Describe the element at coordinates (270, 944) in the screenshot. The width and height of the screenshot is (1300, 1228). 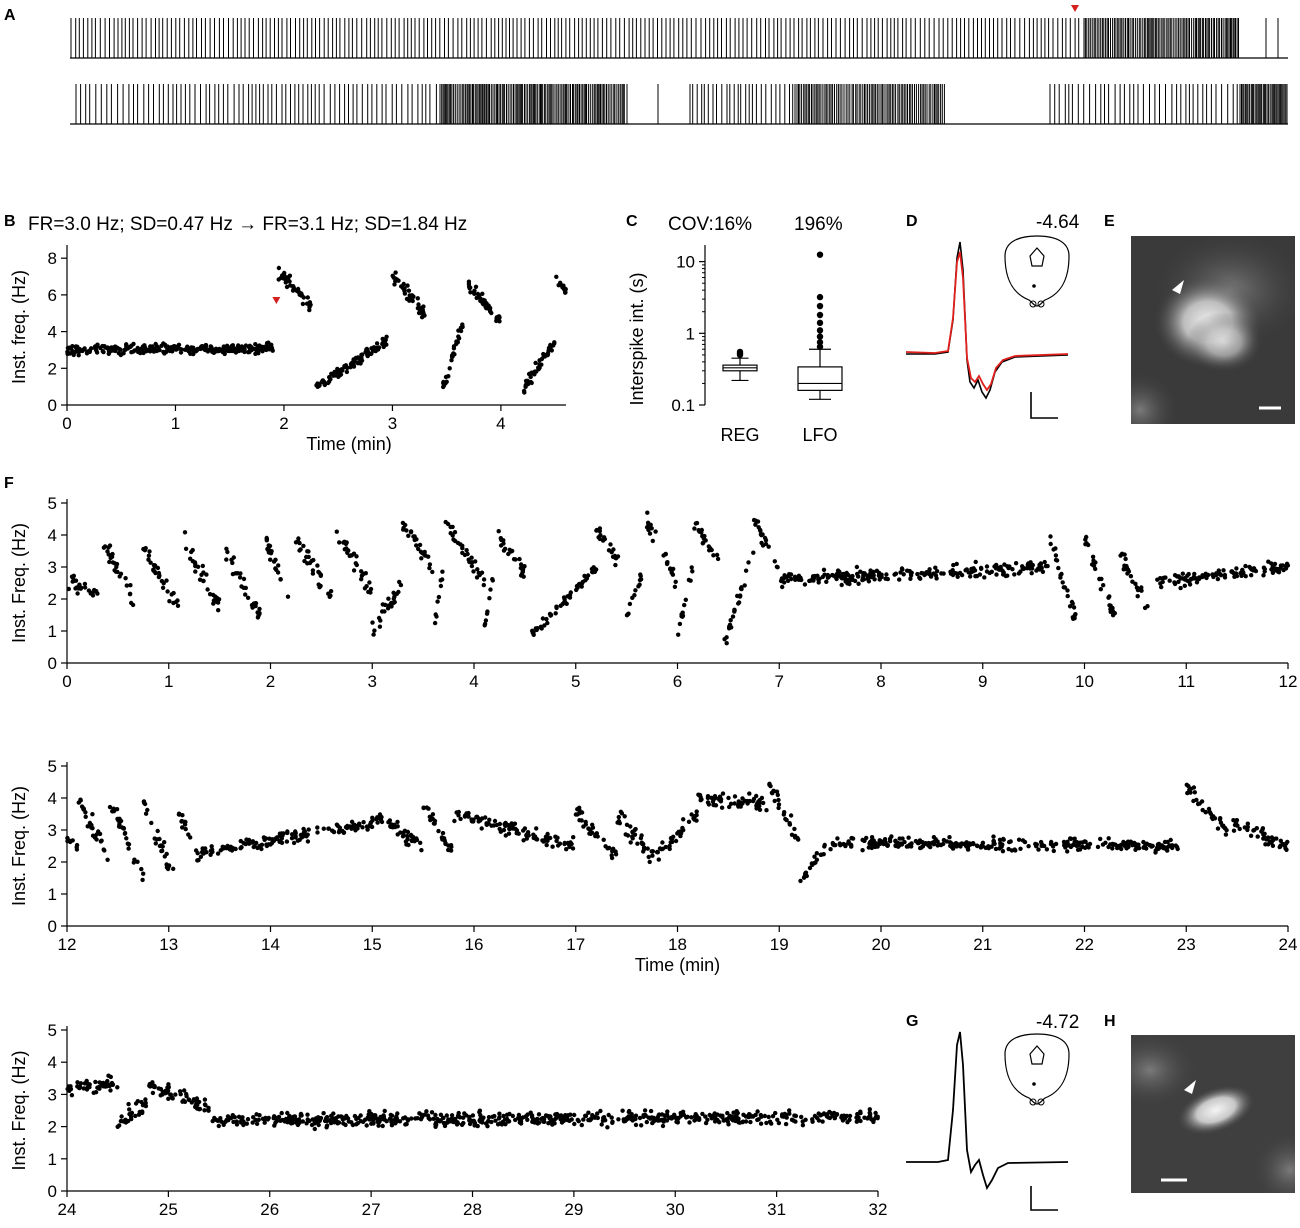
I see `x-tick-label: 14` at that location.